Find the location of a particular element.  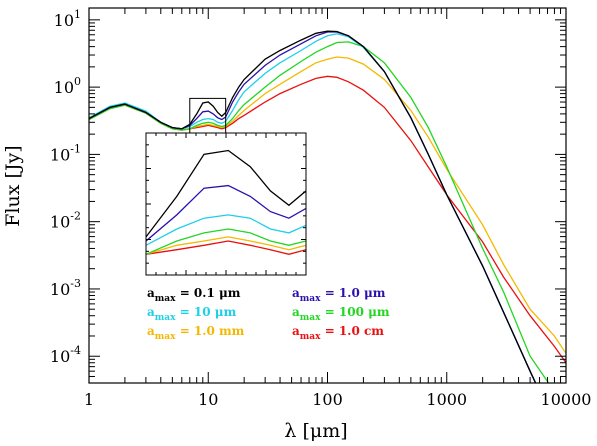

inset-background is located at coordinates (226, 204).